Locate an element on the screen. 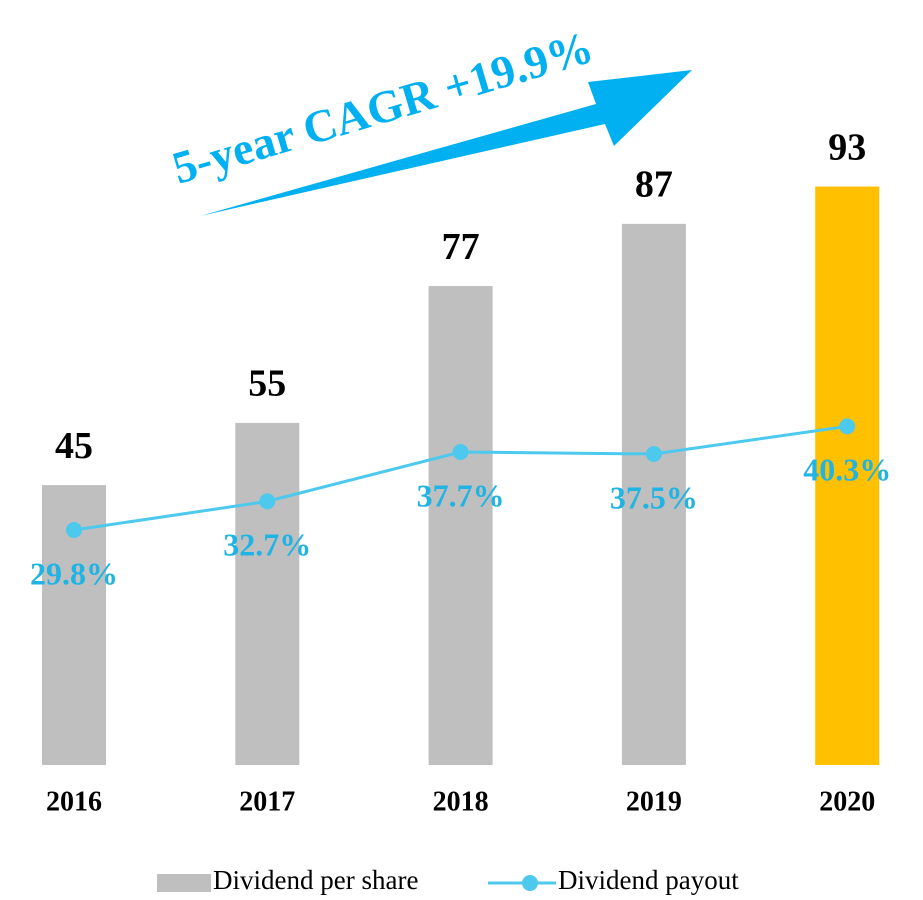 The image size is (923, 900). bar-value-label: 77 is located at coordinates (461, 247).